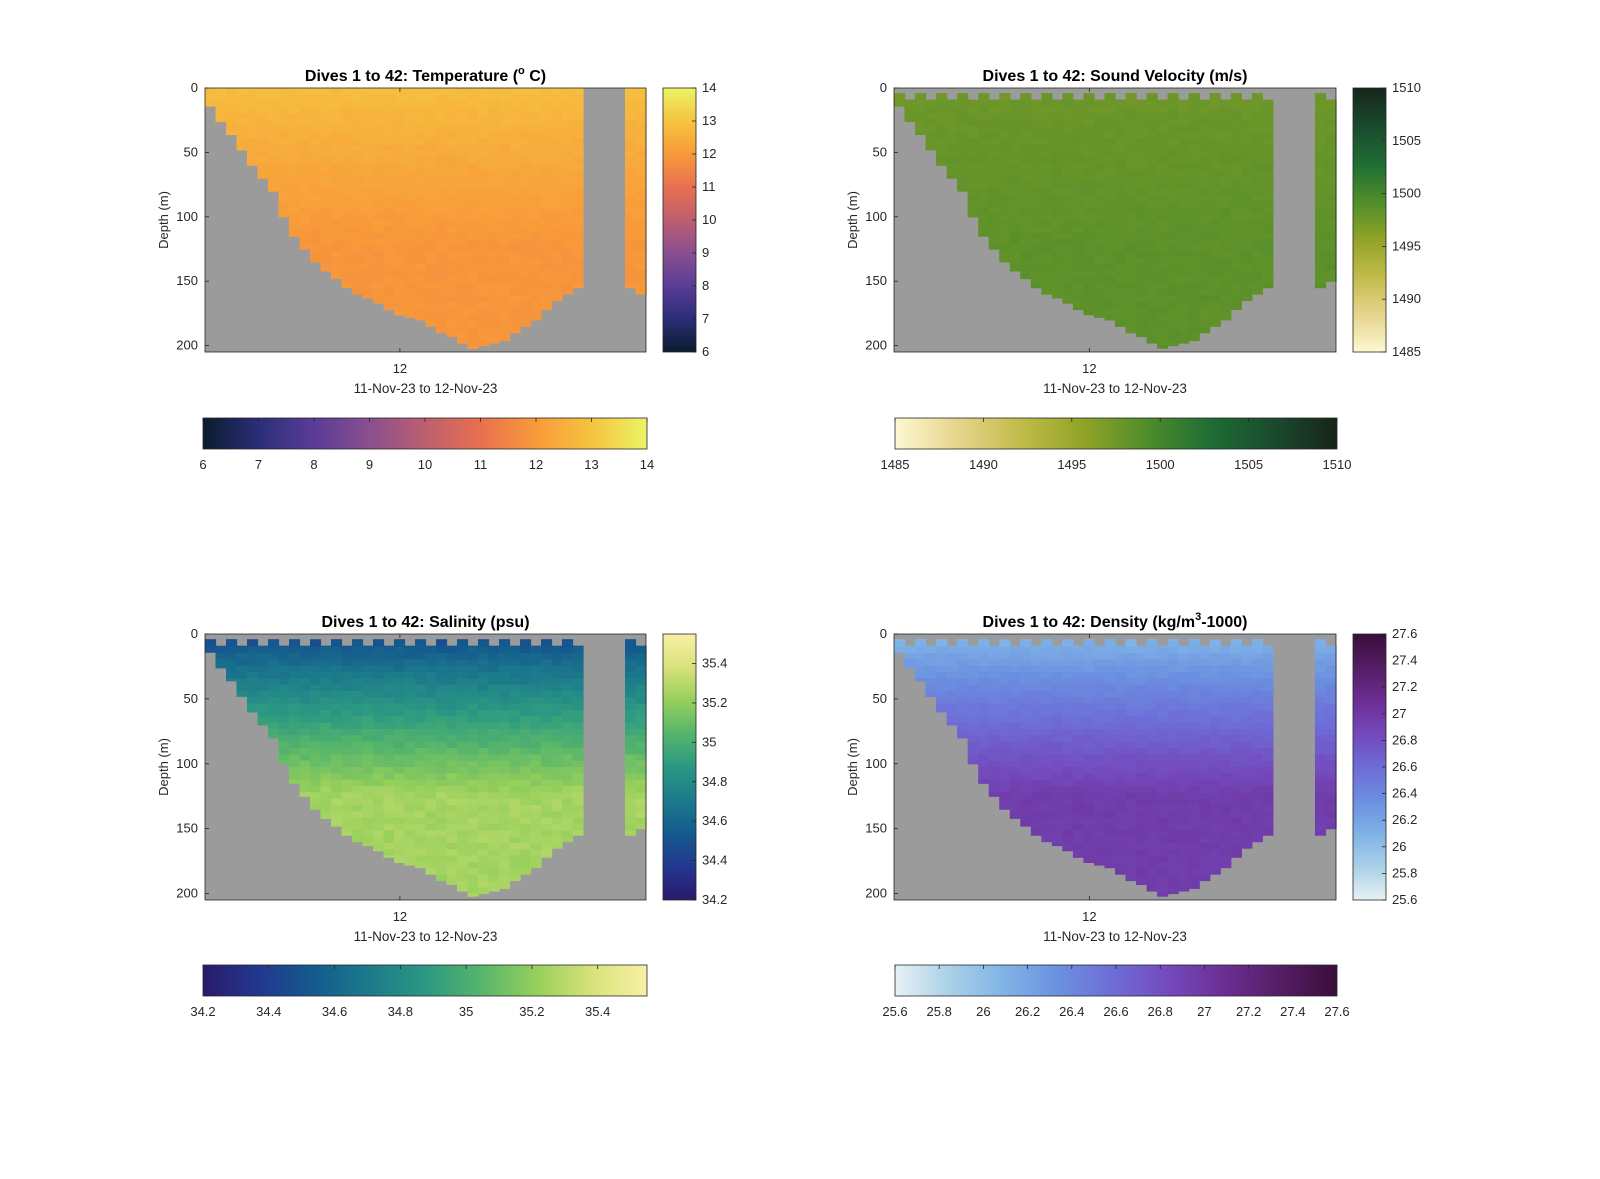 The height and width of the screenshot is (1179, 1600). What do you see at coordinates (313, 464) in the screenshot?
I see `colorbar-tick-label: 8` at bounding box center [313, 464].